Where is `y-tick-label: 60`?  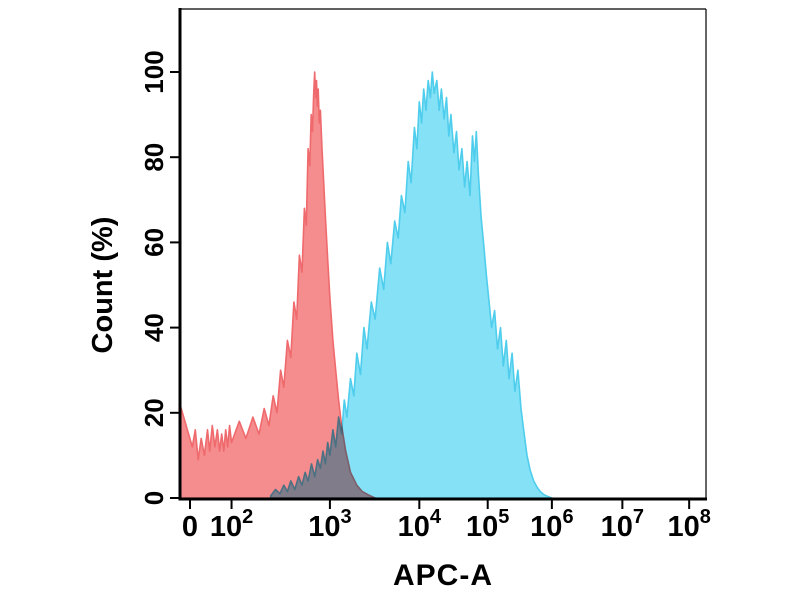
y-tick-label: 60 is located at coordinates (154, 242).